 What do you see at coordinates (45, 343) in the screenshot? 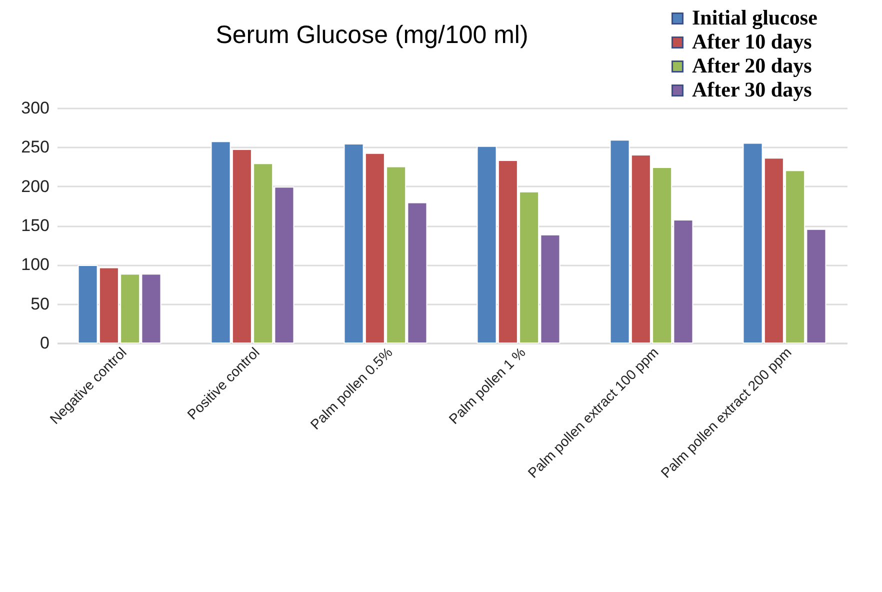
I see `y-tick-label: 0` at bounding box center [45, 343].